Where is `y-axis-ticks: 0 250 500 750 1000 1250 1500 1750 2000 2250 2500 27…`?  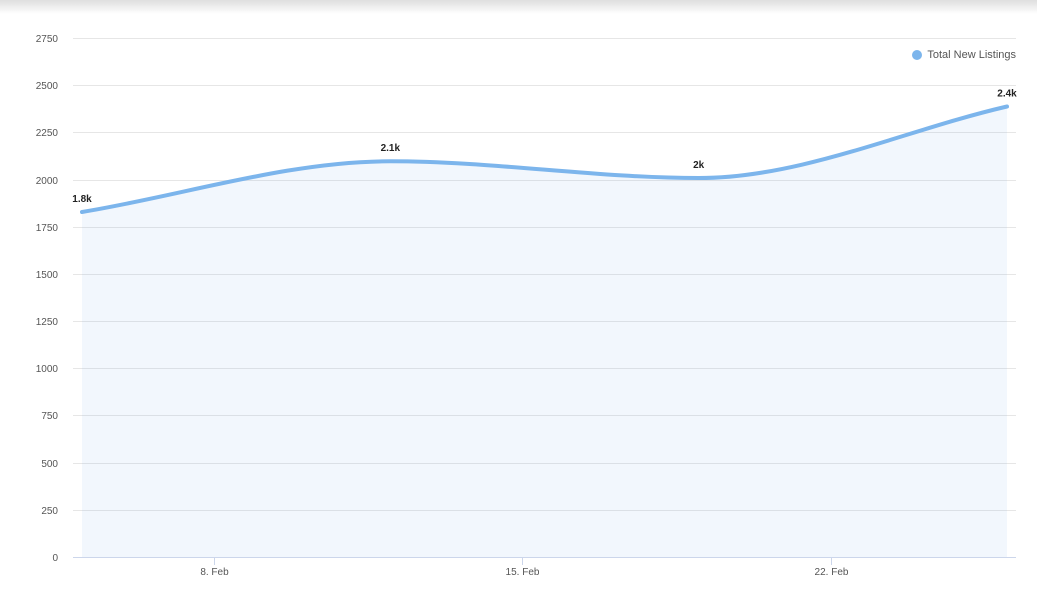 y-axis-ticks: 0 250 500 750 1000 1250 1500 1750 2000 2250 2500 27… is located at coordinates (47, 299).